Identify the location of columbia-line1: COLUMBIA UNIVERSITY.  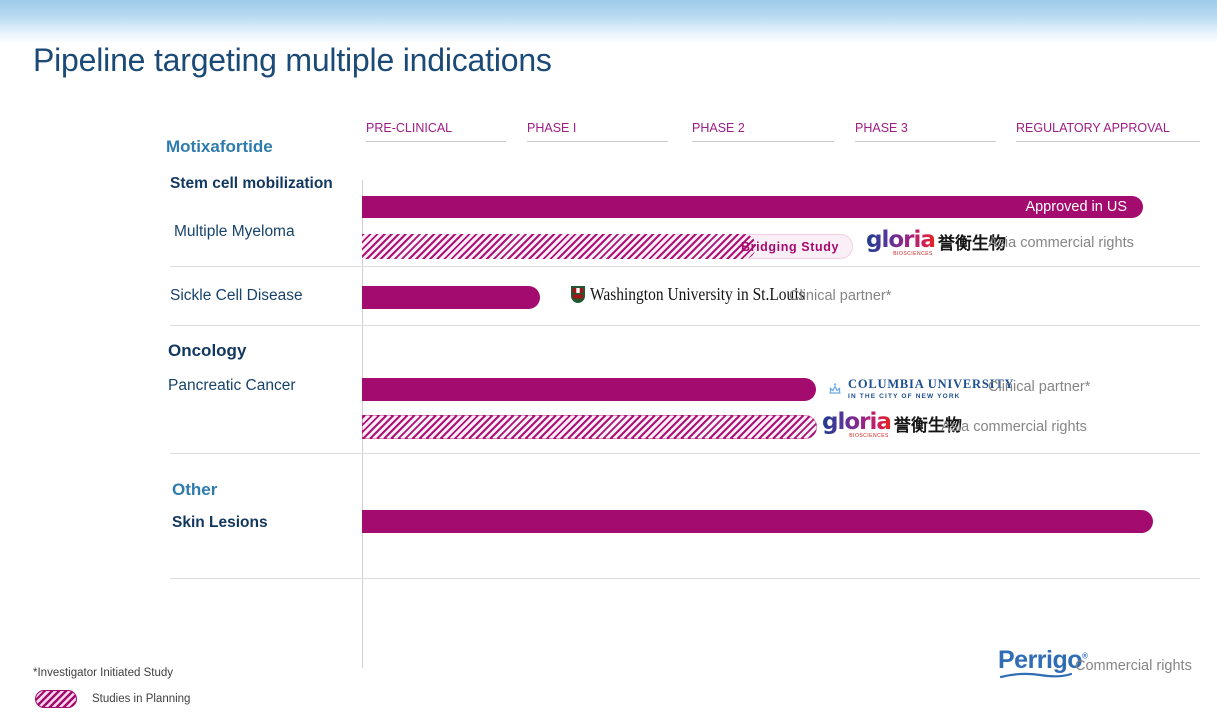
(931, 384).